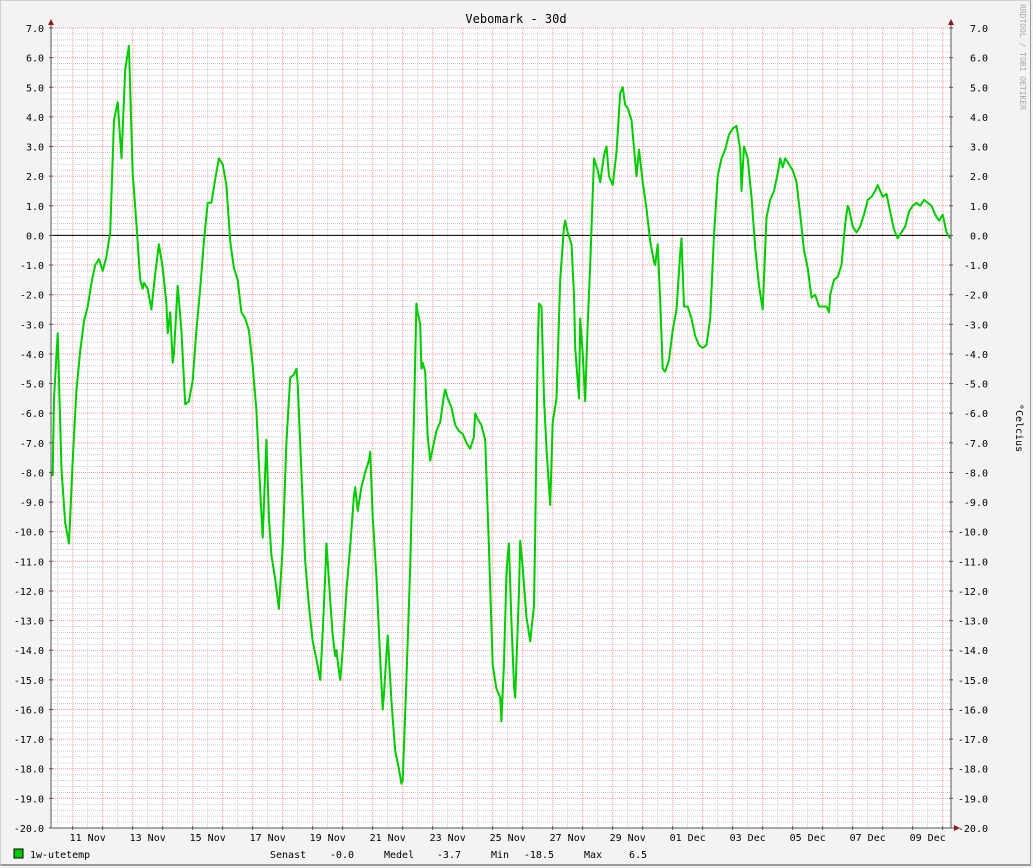 The height and width of the screenshot is (868, 1033). I want to click on x-tick-label: 13 Nov, so click(148, 838).